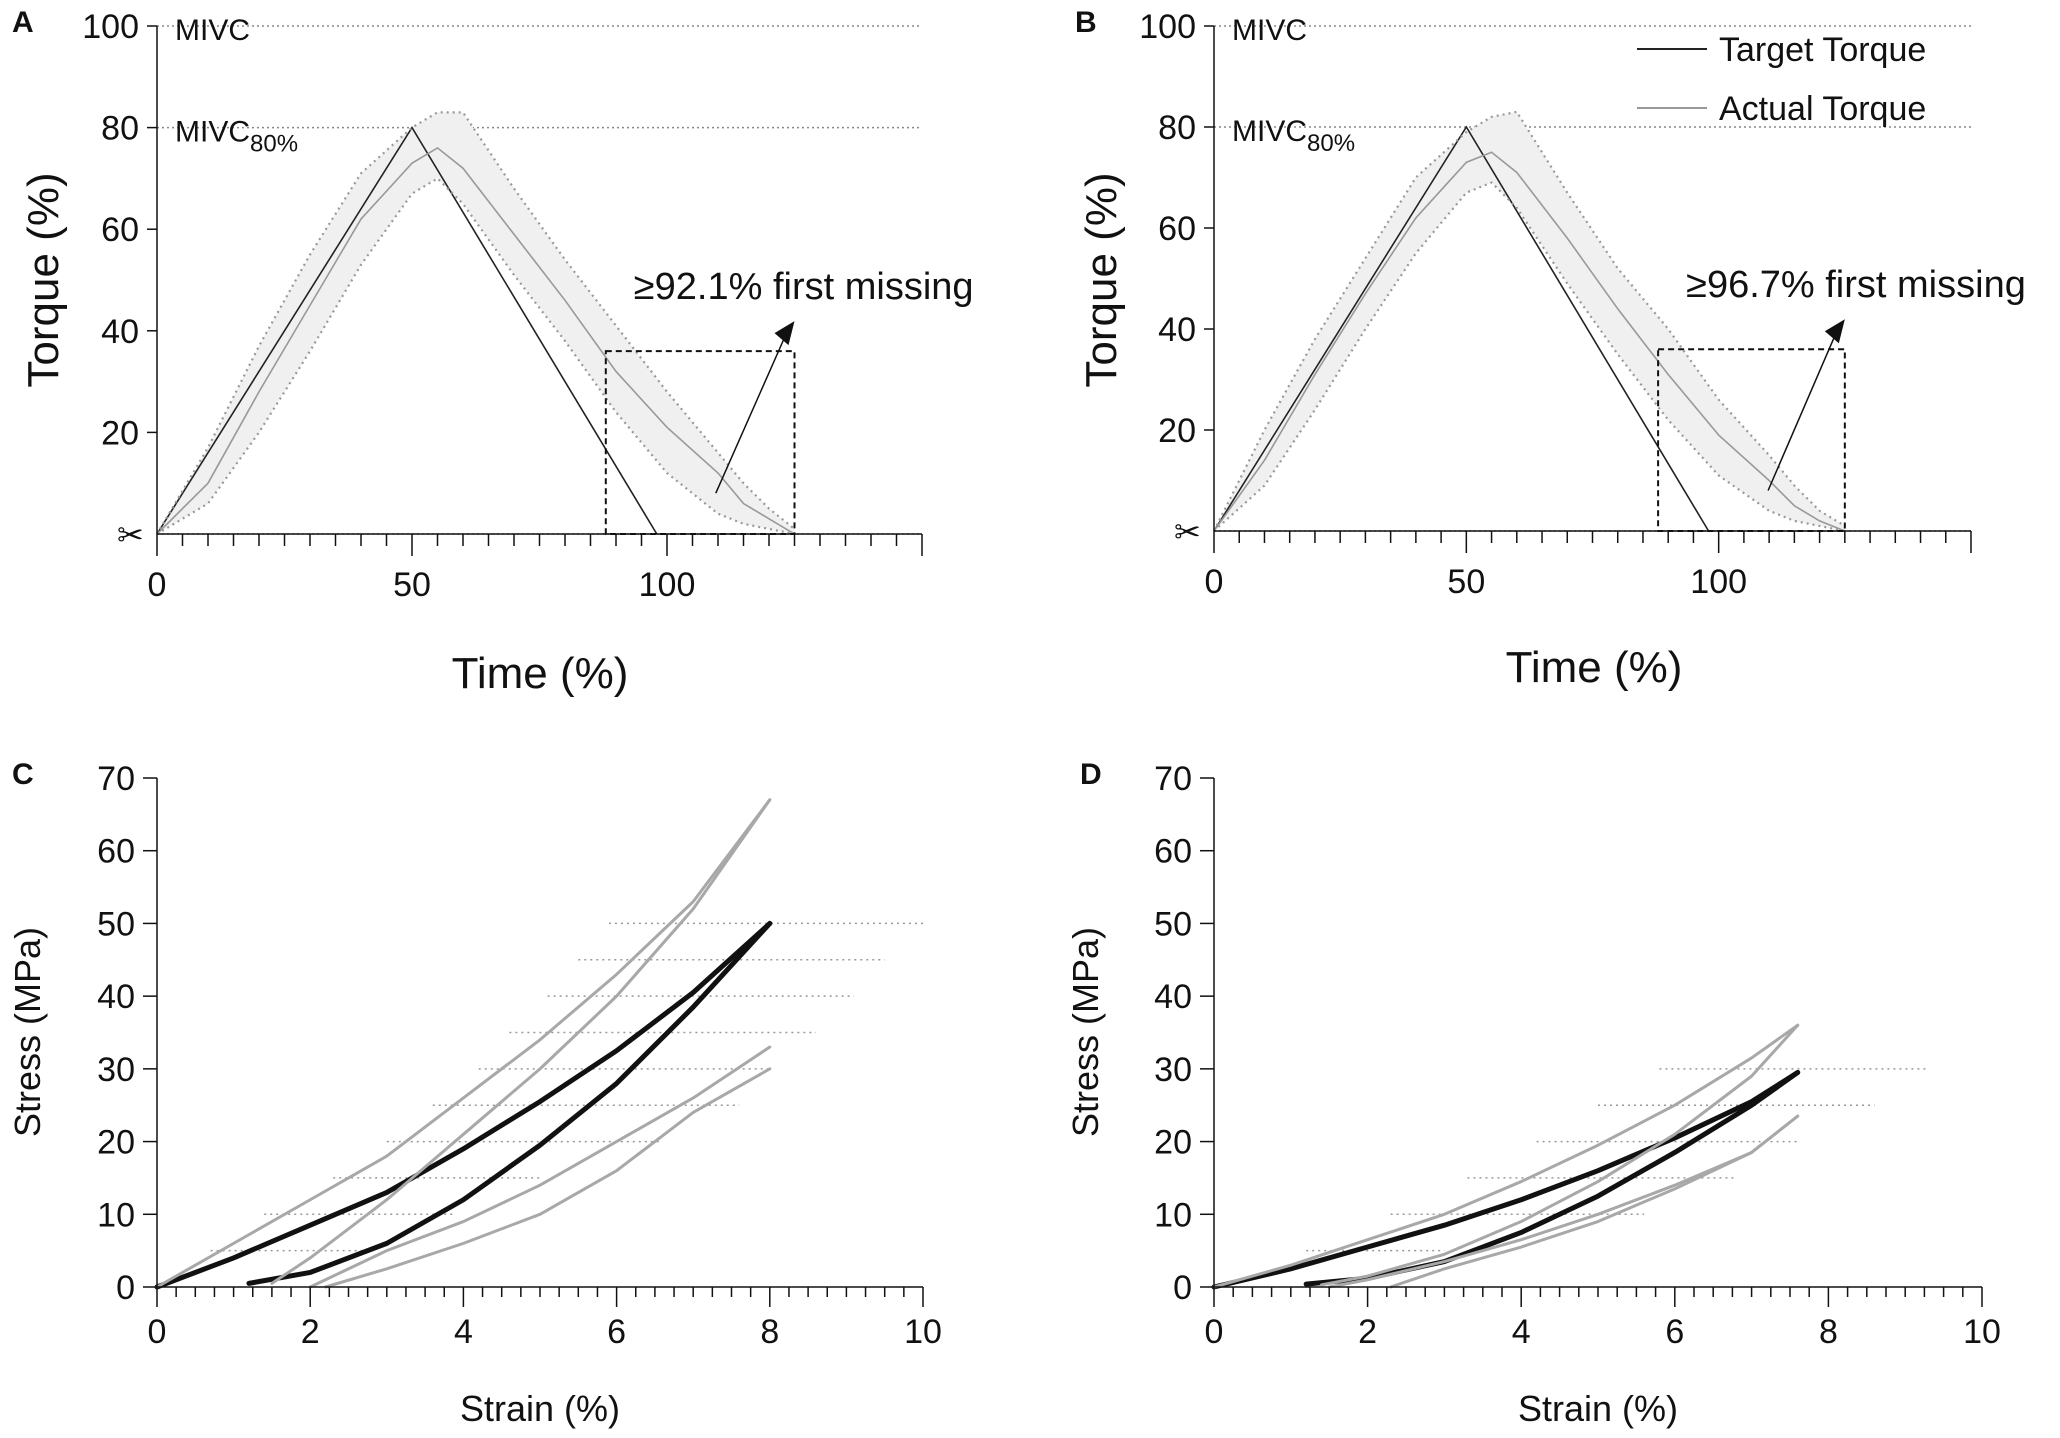 The width and height of the screenshot is (2060, 1438). I want to click on series-upper-bound, so click(1529, 321).